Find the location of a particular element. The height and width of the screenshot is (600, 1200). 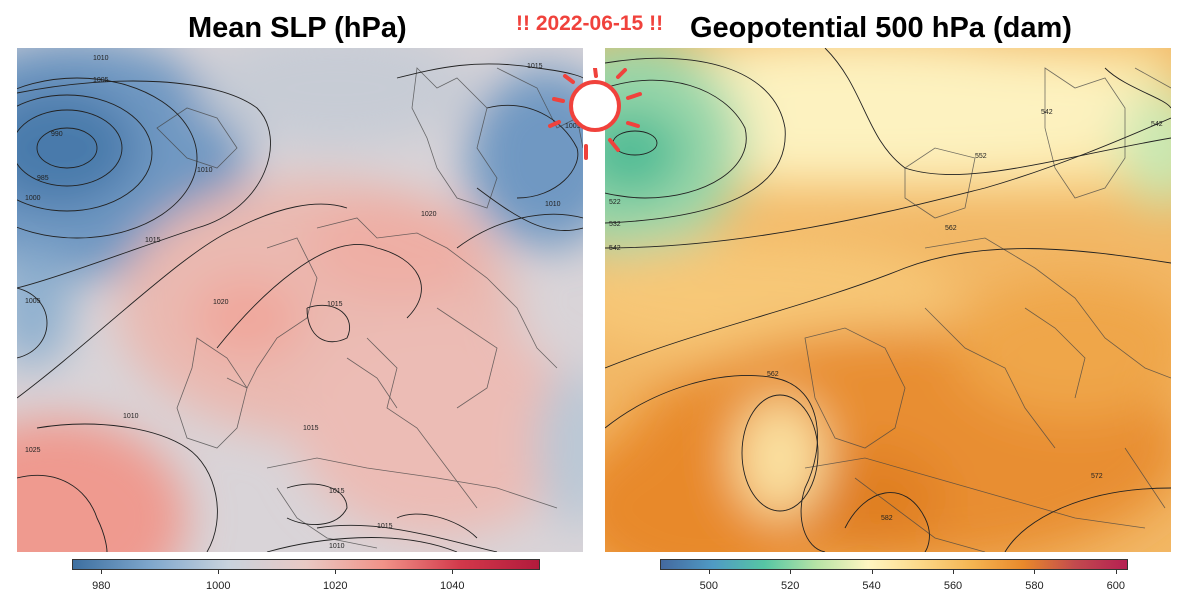

geopotential-colorbar-tick-label: 540 is located at coordinates (871, 586).